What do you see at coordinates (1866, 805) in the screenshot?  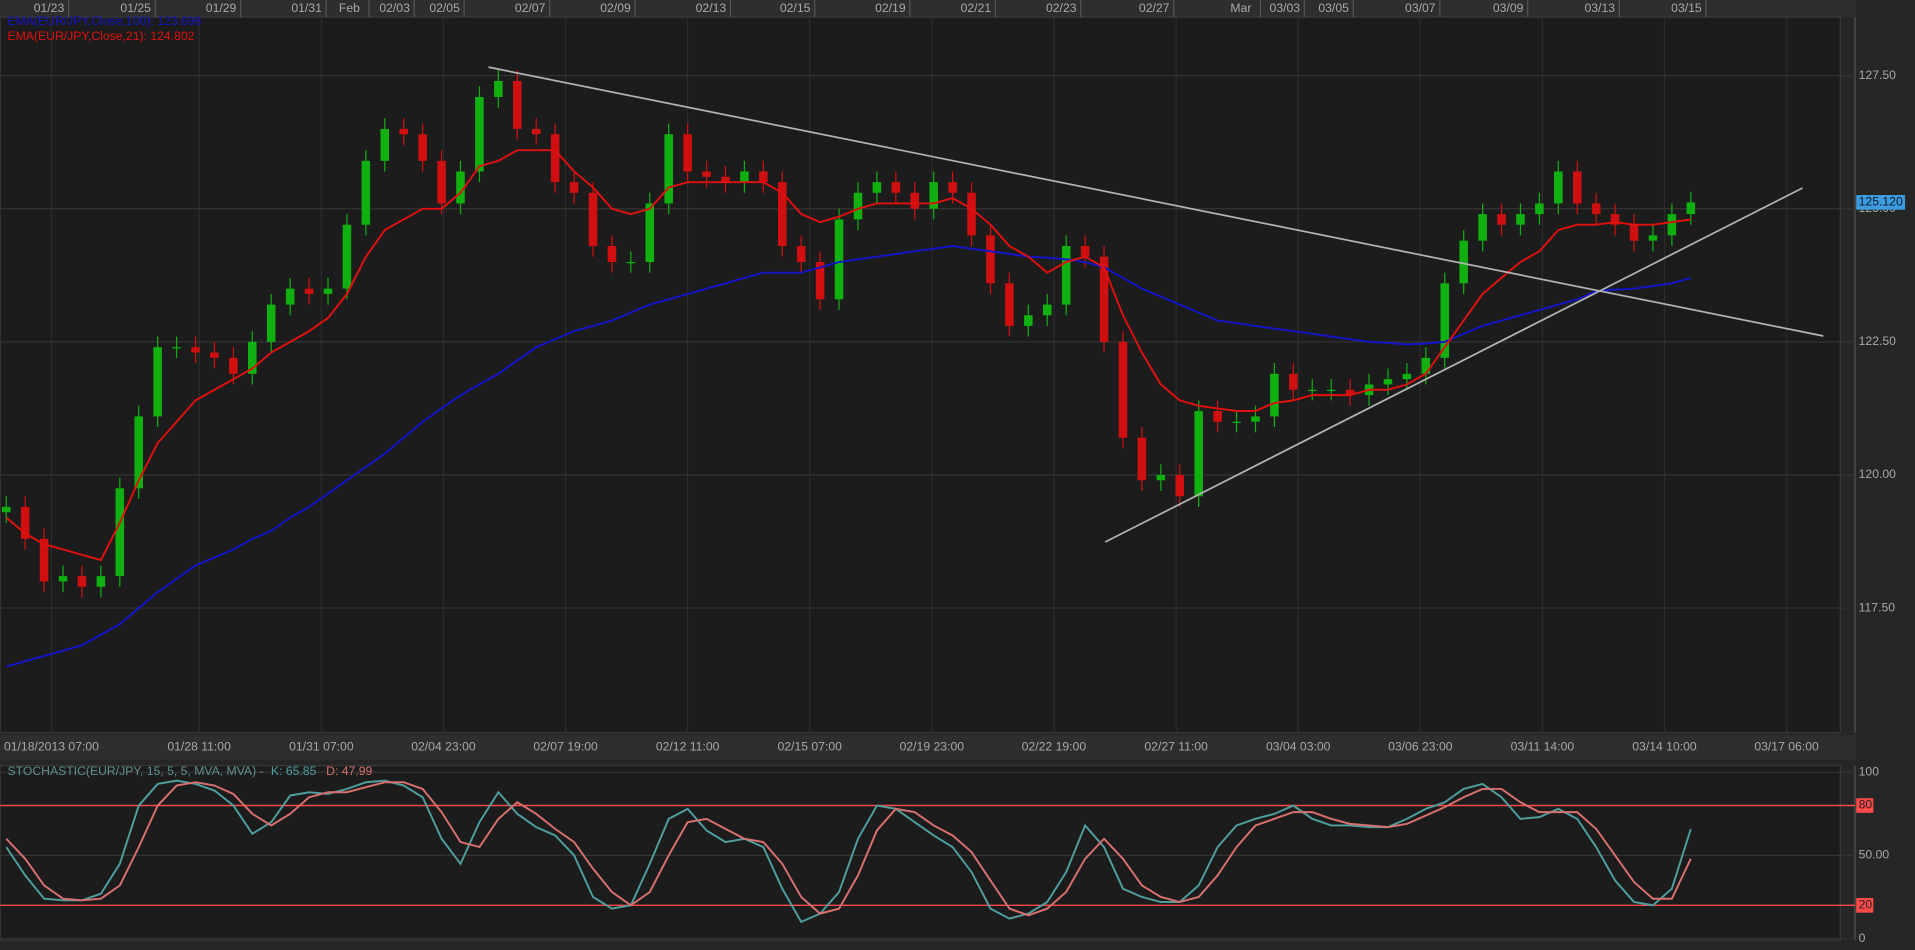 I see `y-tick-label: 80` at bounding box center [1866, 805].